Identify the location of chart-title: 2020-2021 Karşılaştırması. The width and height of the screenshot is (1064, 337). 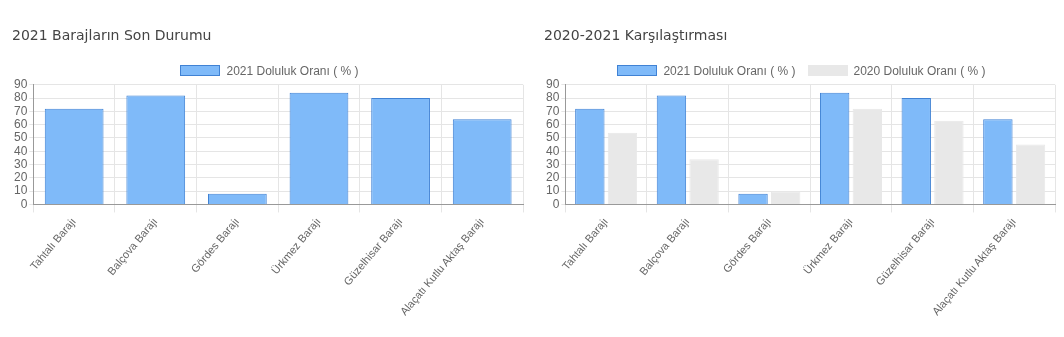
(636, 35).